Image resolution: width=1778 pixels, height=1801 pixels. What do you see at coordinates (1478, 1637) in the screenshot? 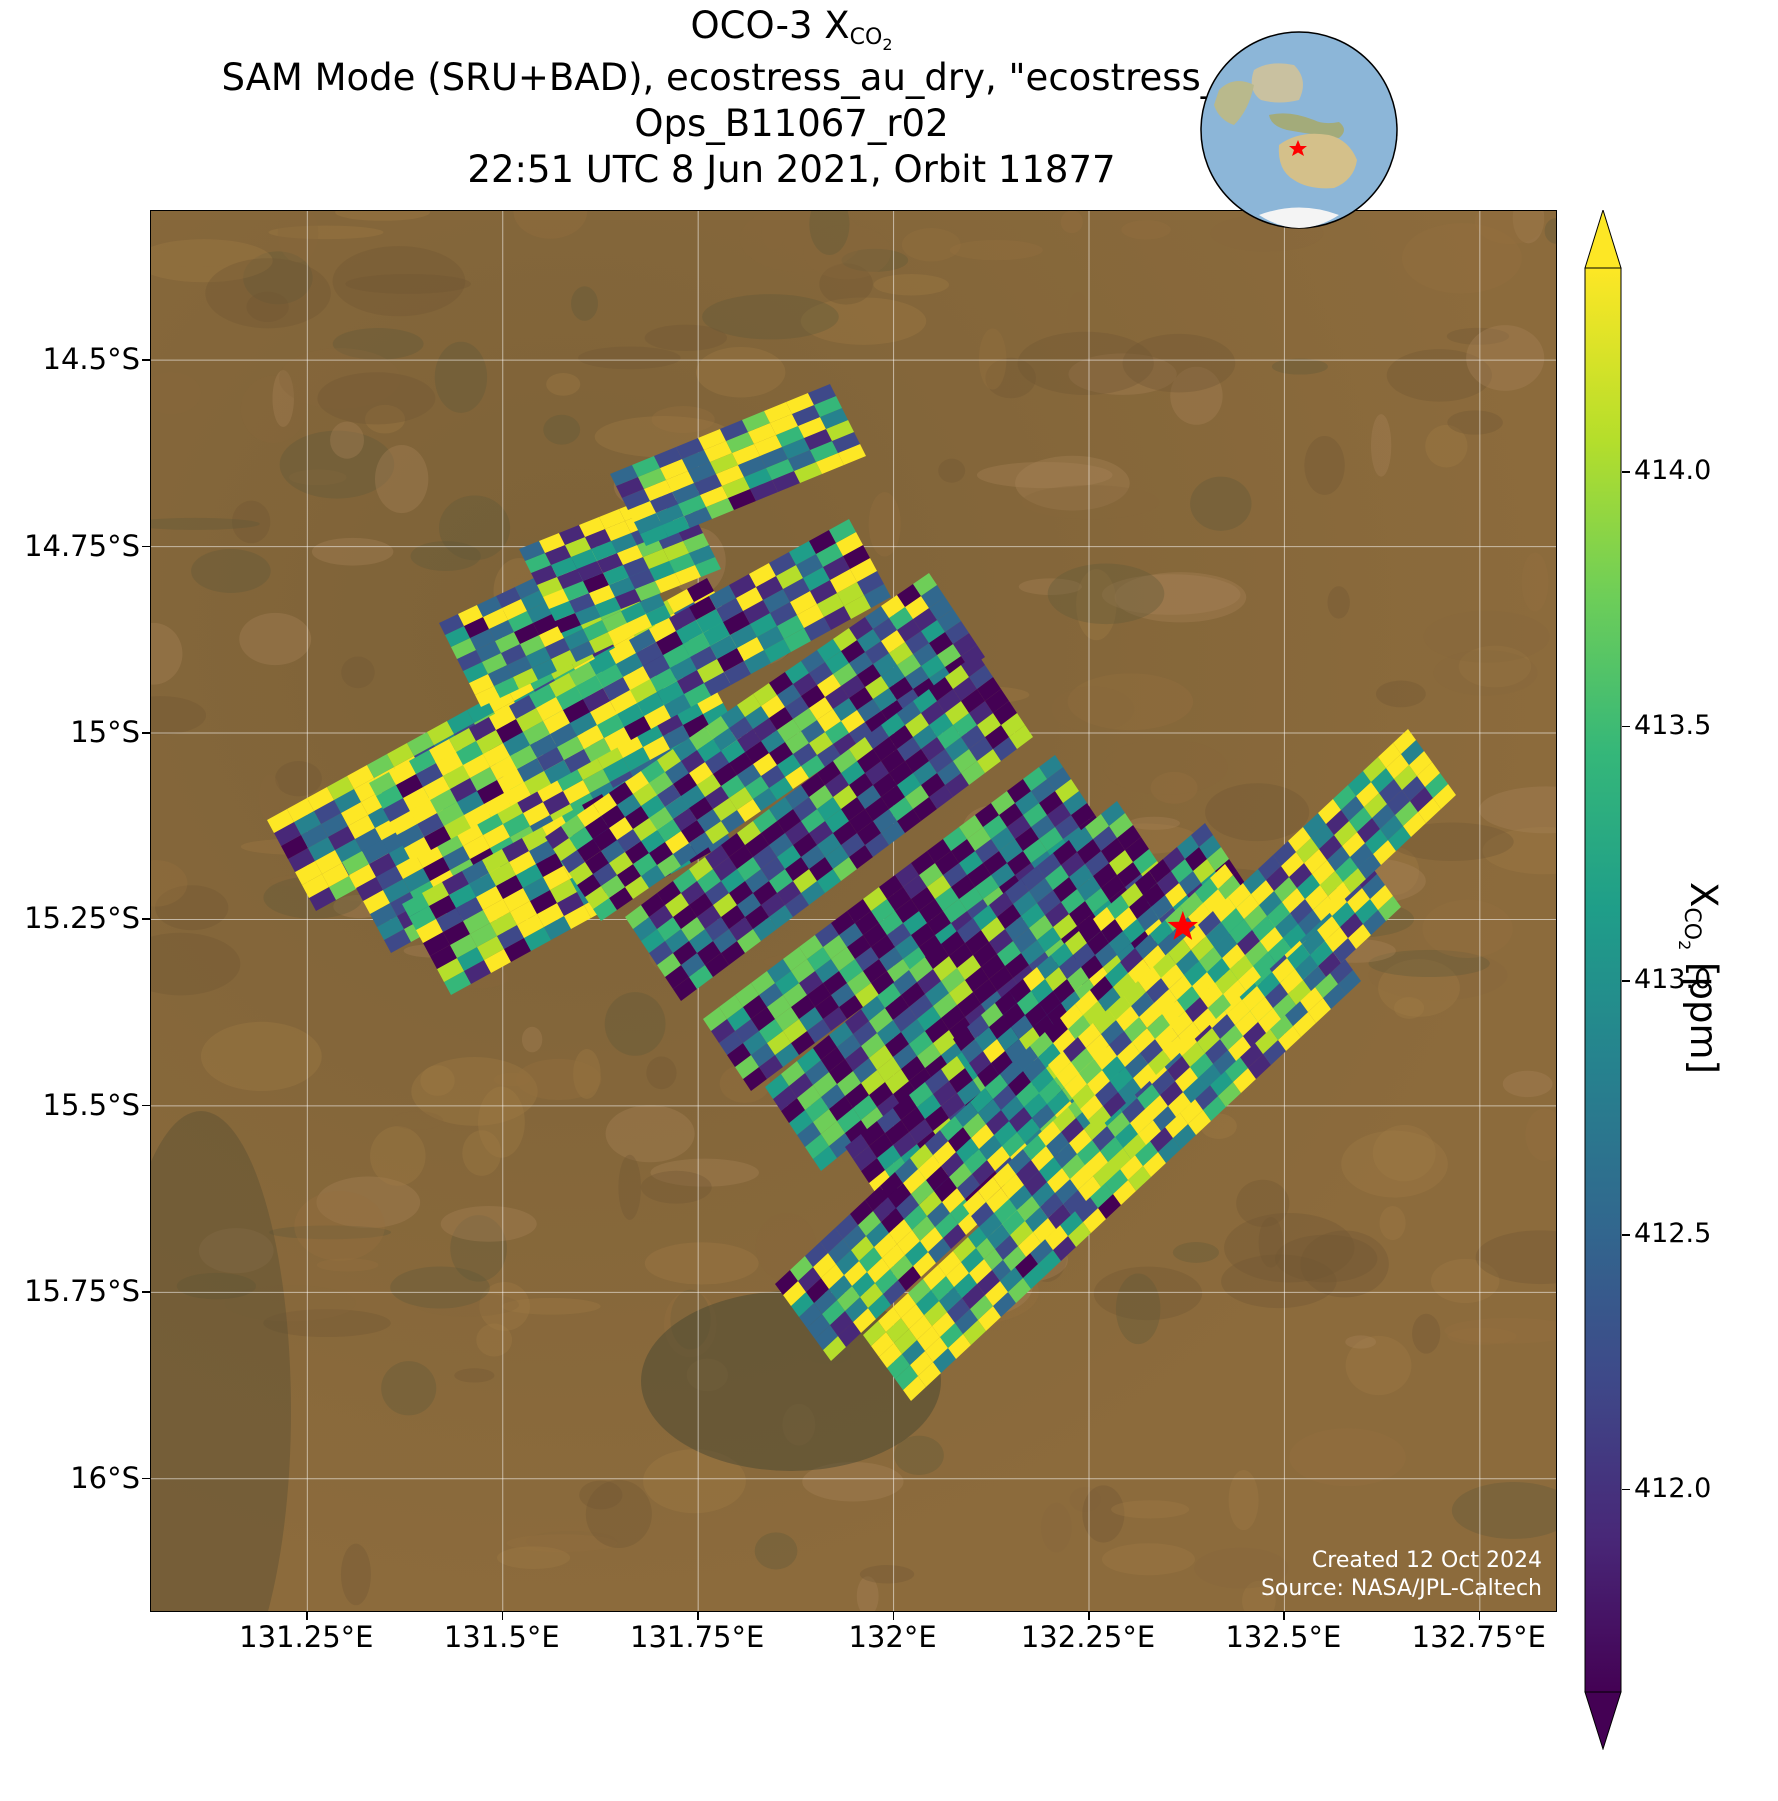
I see `lon-tick-label: 132.75°E` at bounding box center [1478, 1637].